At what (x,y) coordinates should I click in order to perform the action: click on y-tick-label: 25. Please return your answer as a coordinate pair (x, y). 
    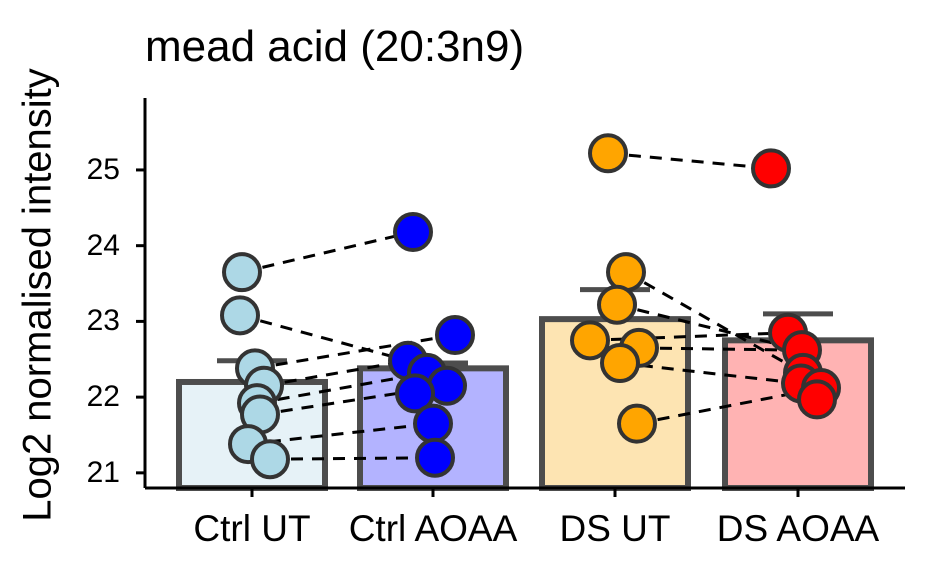
    Looking at the image, I should click on (103, 169).